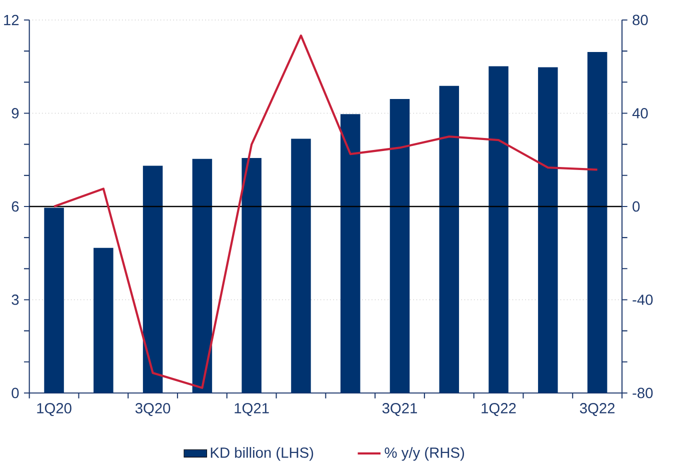 This screenshot has width=691, height=473. What do you see at coordinates (499, 409) in the screenshot?
I see `x-tick-label: 1Q22` at bounding box center [499, 409].